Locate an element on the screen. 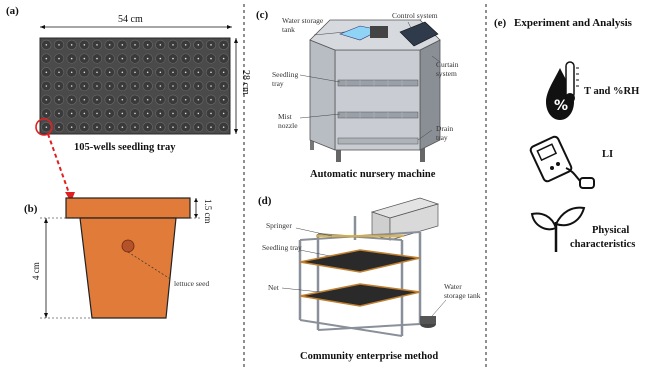  highlight-circle is located at coordinates (44, 127).